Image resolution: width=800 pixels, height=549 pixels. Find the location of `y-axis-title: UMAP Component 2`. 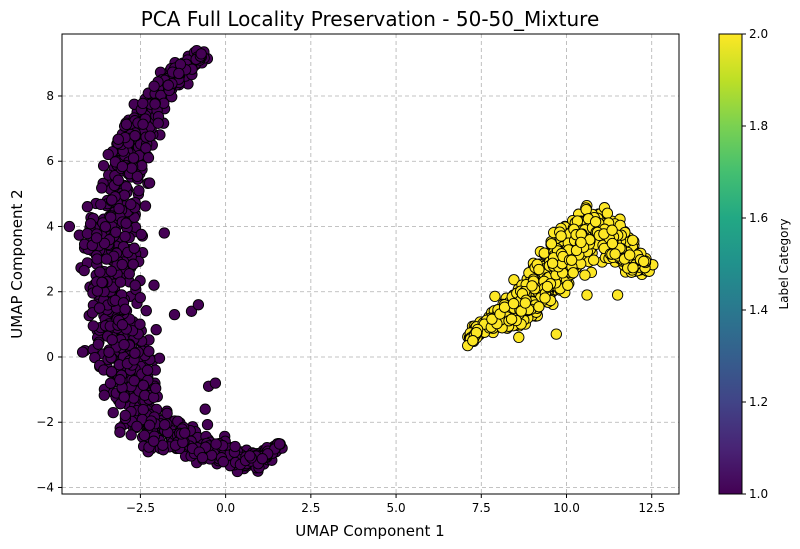

y-axis-title: UMAP Component 2 is located at coordinates (17, 263).